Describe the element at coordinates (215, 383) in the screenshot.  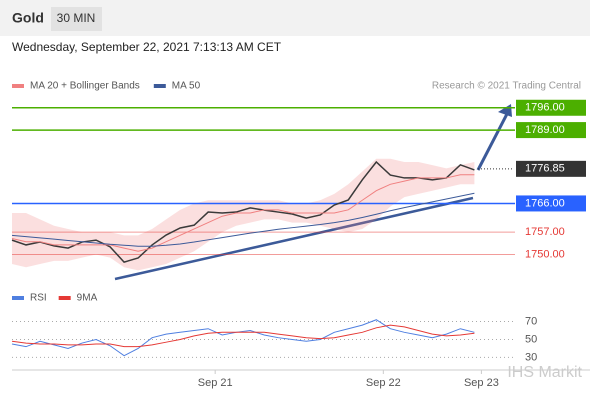
I see `x-tick-label: Sep 21` at that location.